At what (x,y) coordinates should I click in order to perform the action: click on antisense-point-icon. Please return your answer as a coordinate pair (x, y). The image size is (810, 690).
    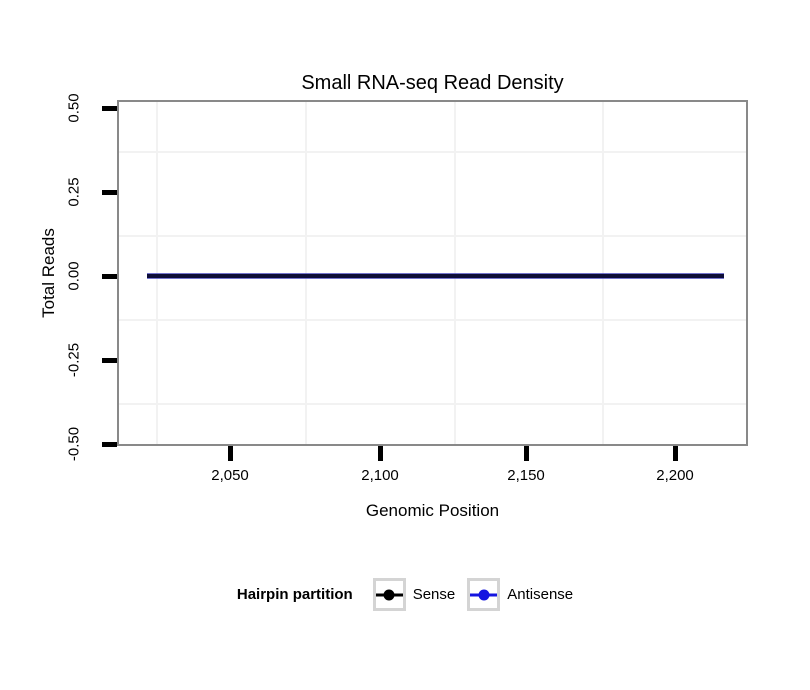
    Looking at the image, I should click on (484, 594).